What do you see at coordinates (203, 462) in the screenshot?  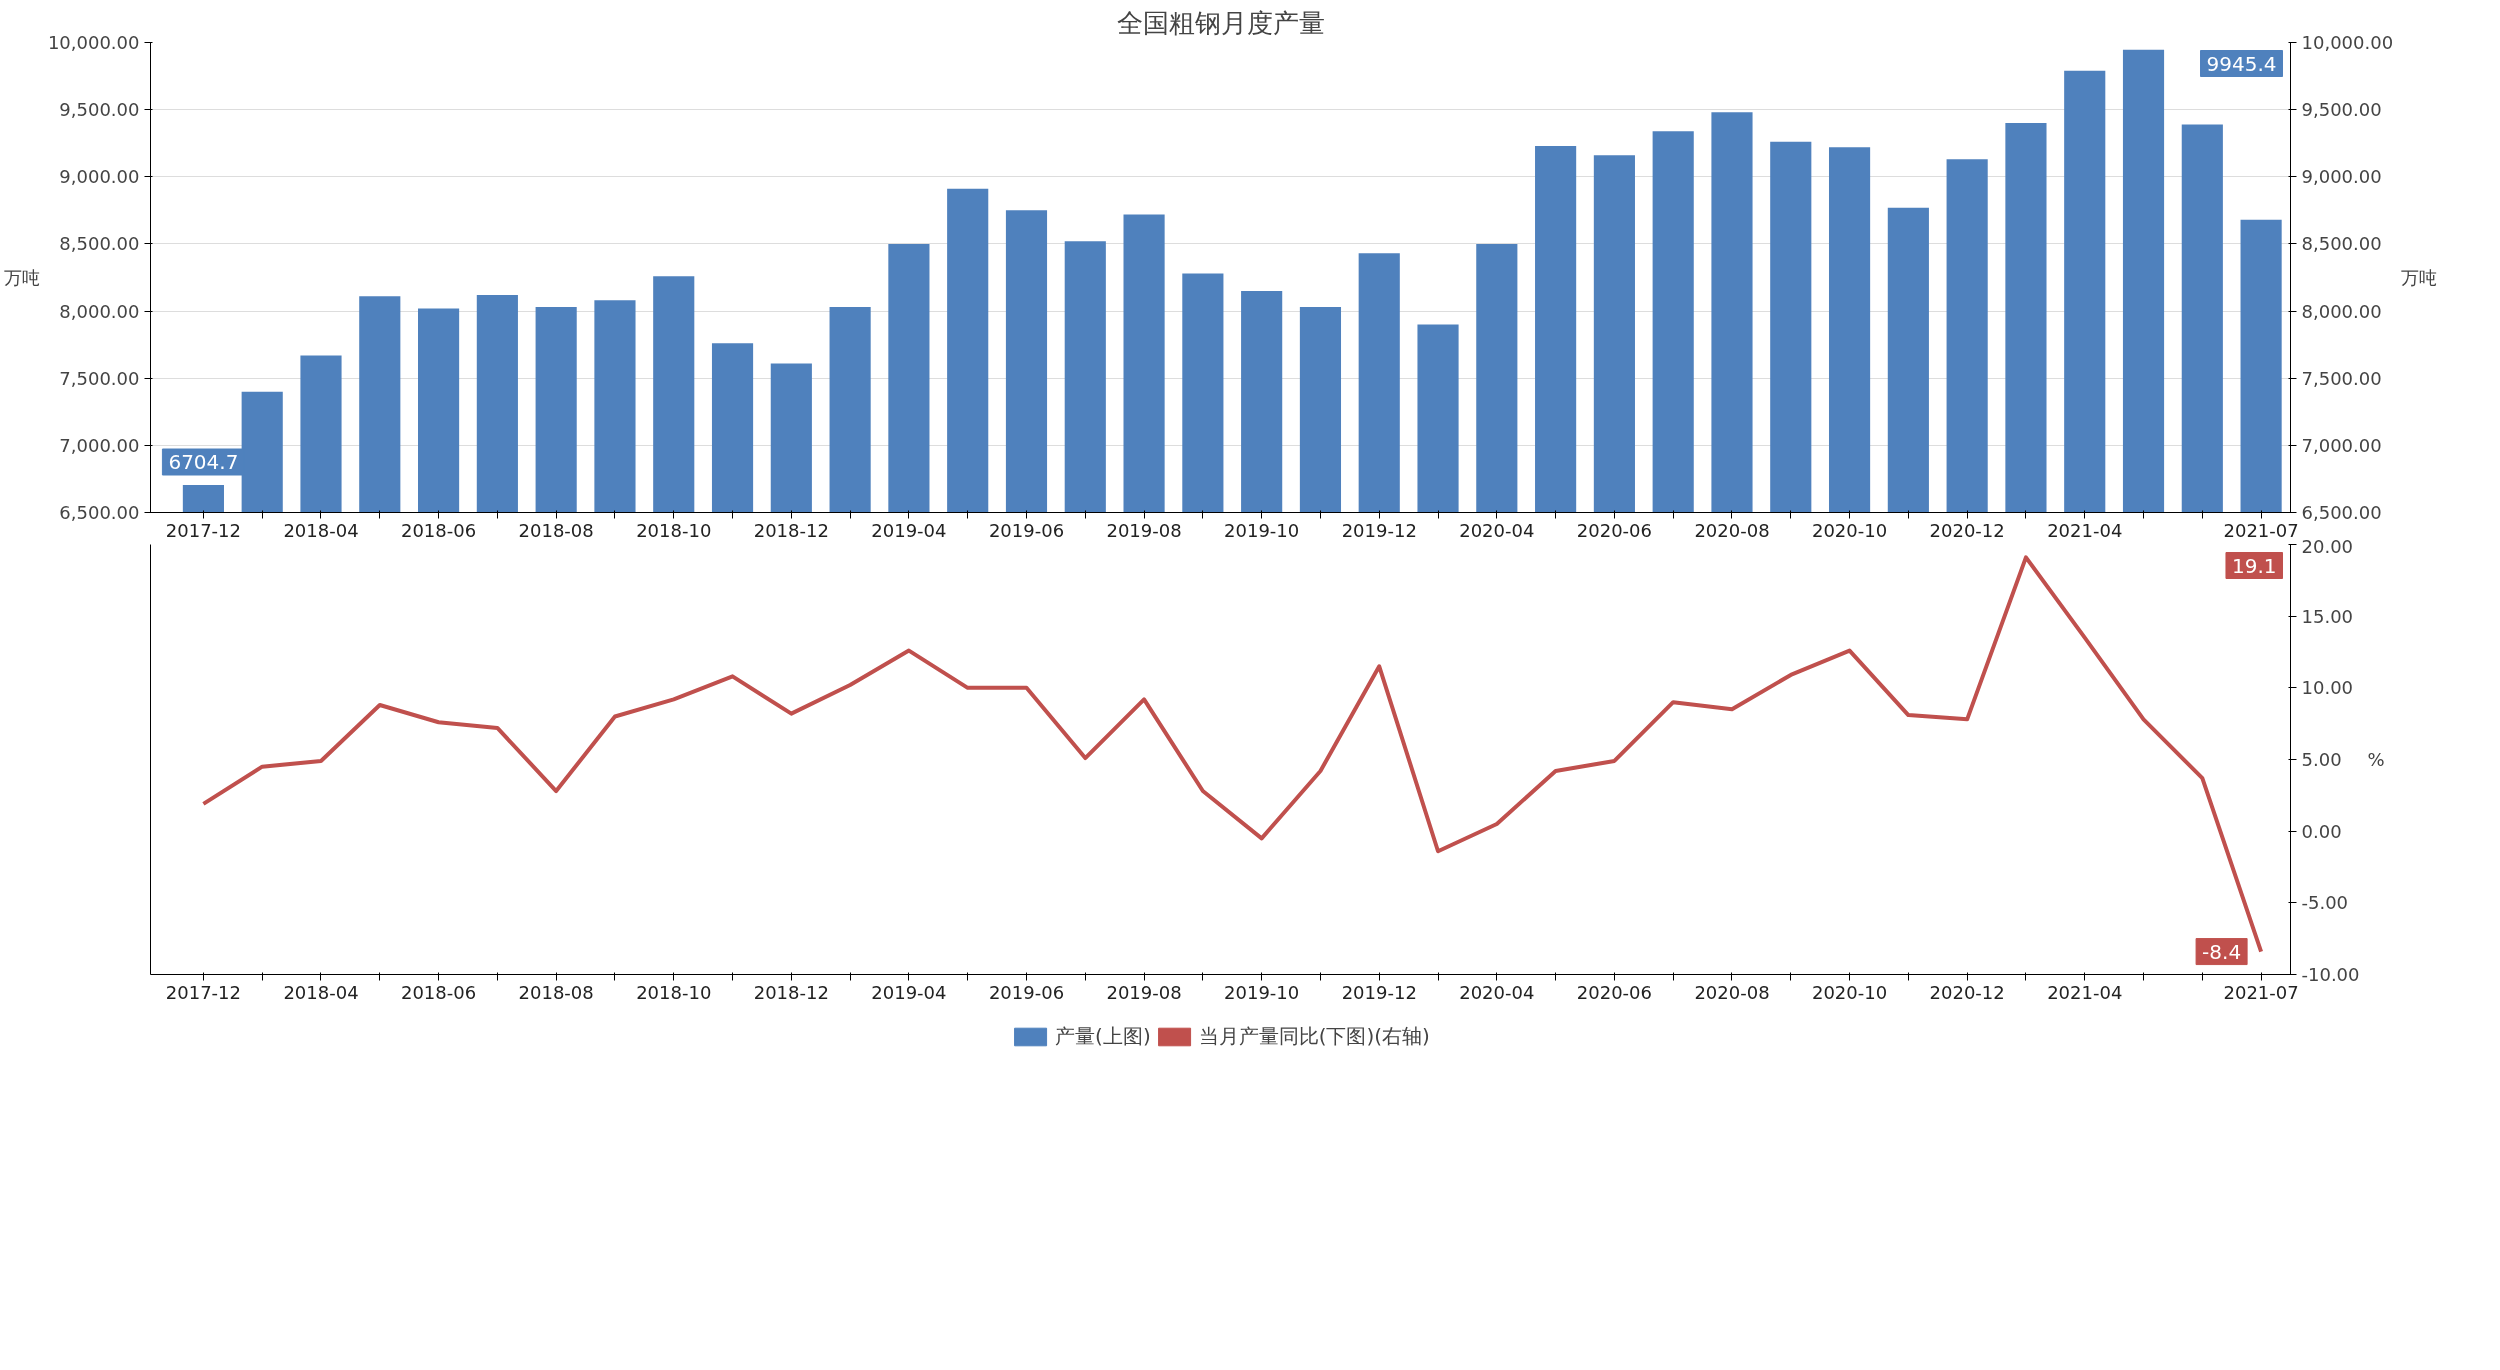 I see `annotation: 6704.7` at bounding box center [203, 462].